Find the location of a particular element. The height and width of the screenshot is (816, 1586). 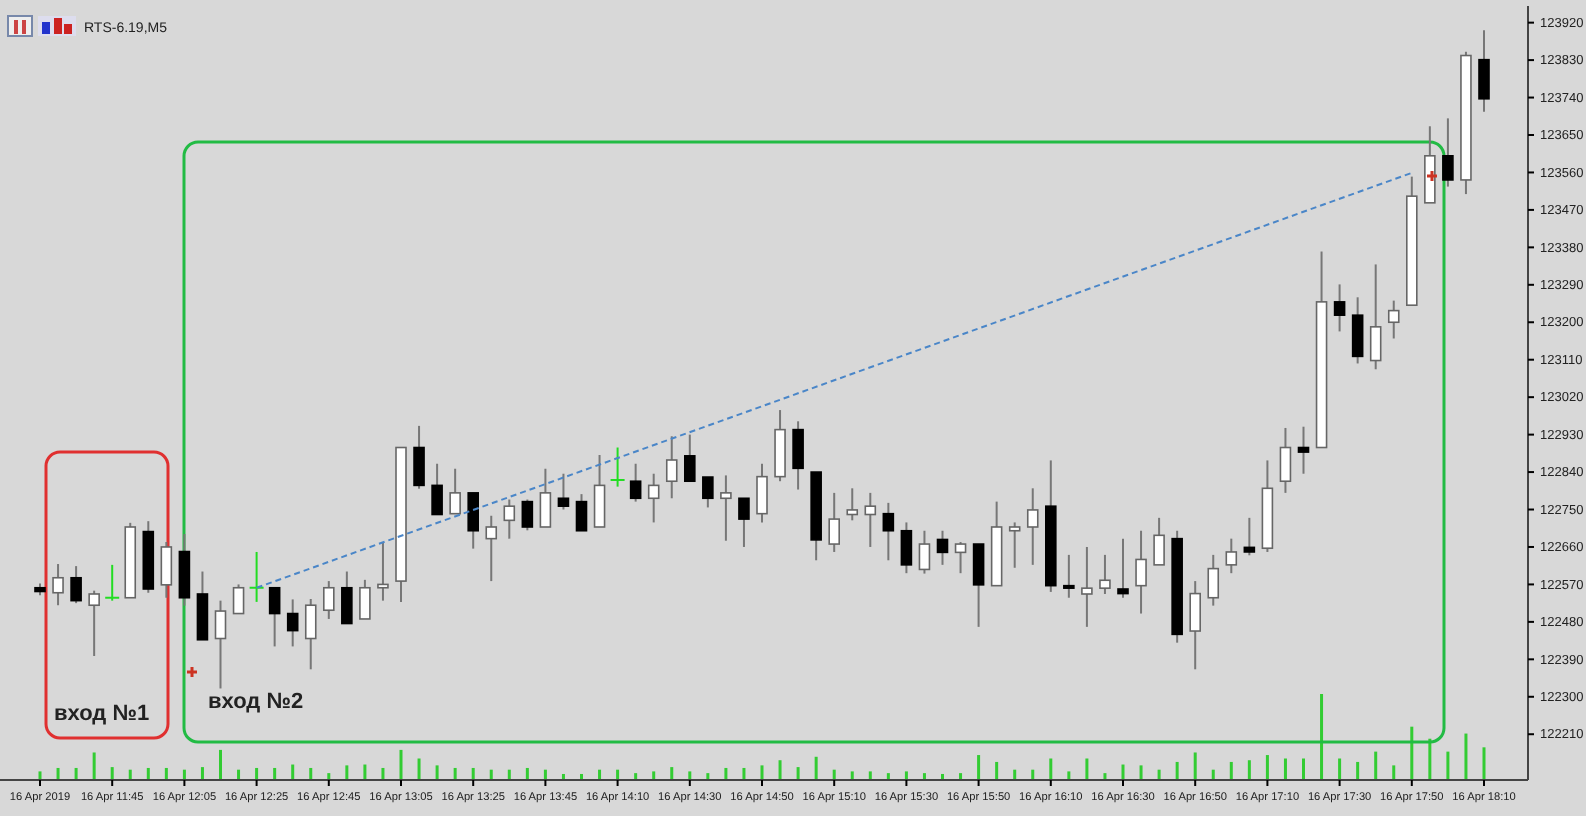

annotation: вход №1 is located at coordinates (102, 714).